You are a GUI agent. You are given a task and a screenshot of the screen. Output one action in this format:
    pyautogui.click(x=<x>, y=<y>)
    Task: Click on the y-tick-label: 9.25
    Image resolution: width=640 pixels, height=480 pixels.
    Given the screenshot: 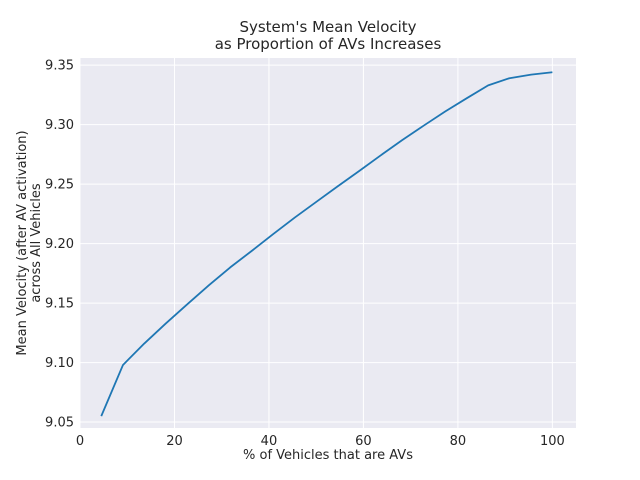 What is the action you would take?
    pyautogui.click(x=59, y=185)
    